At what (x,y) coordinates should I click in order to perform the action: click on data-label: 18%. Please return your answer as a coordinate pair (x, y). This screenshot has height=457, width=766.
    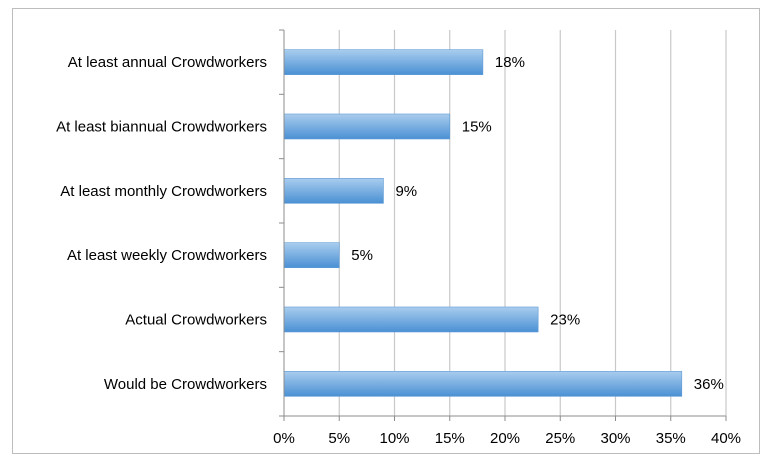
    Looking at the image, I should click on (510, 62).